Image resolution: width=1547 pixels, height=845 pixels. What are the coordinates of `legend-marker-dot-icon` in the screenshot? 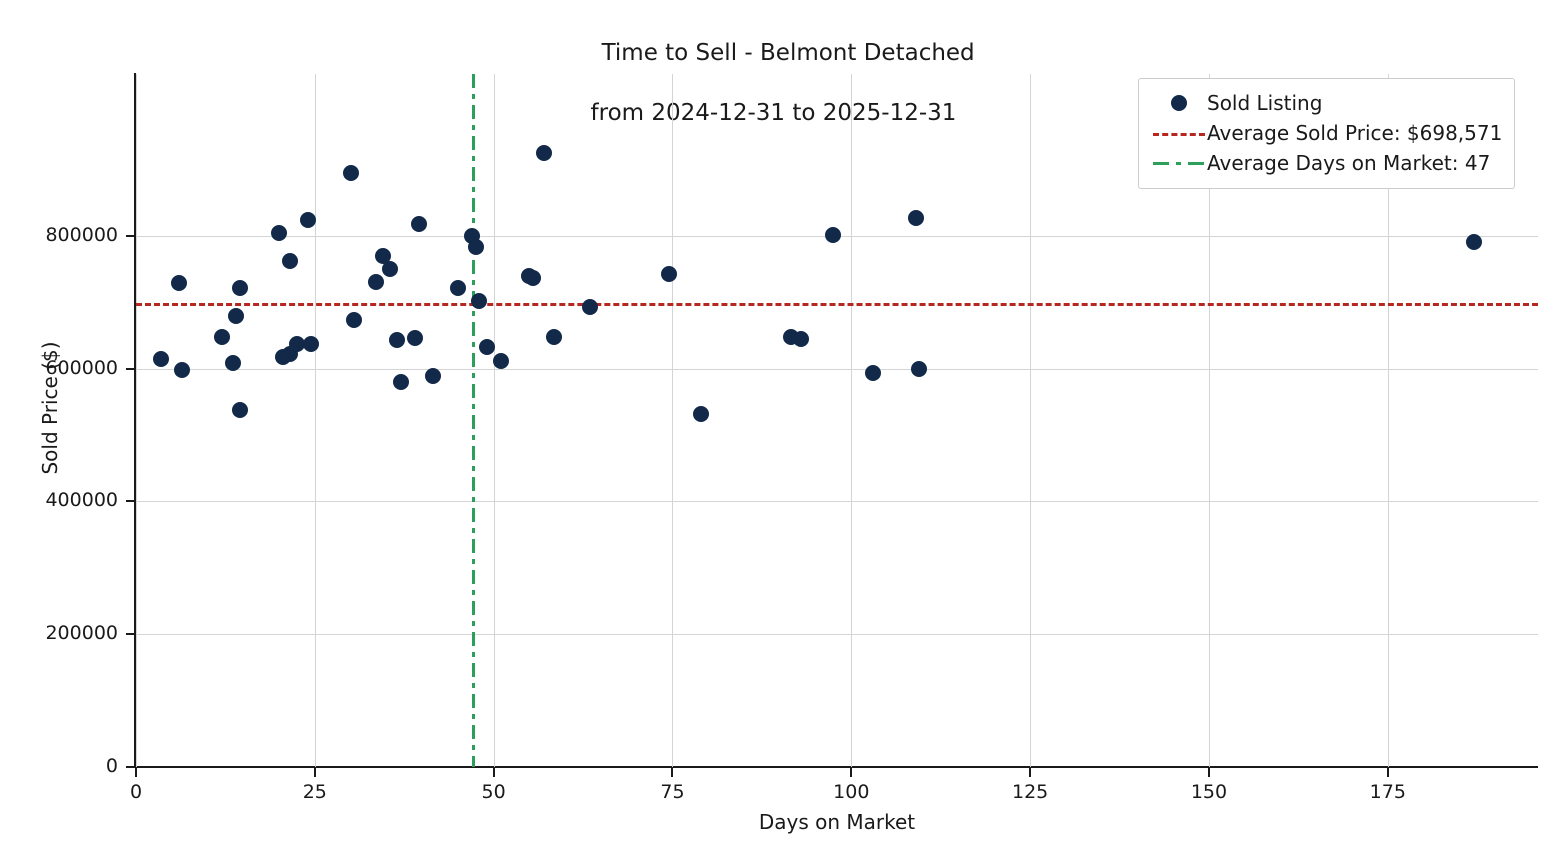 It's located at (1179, 103).